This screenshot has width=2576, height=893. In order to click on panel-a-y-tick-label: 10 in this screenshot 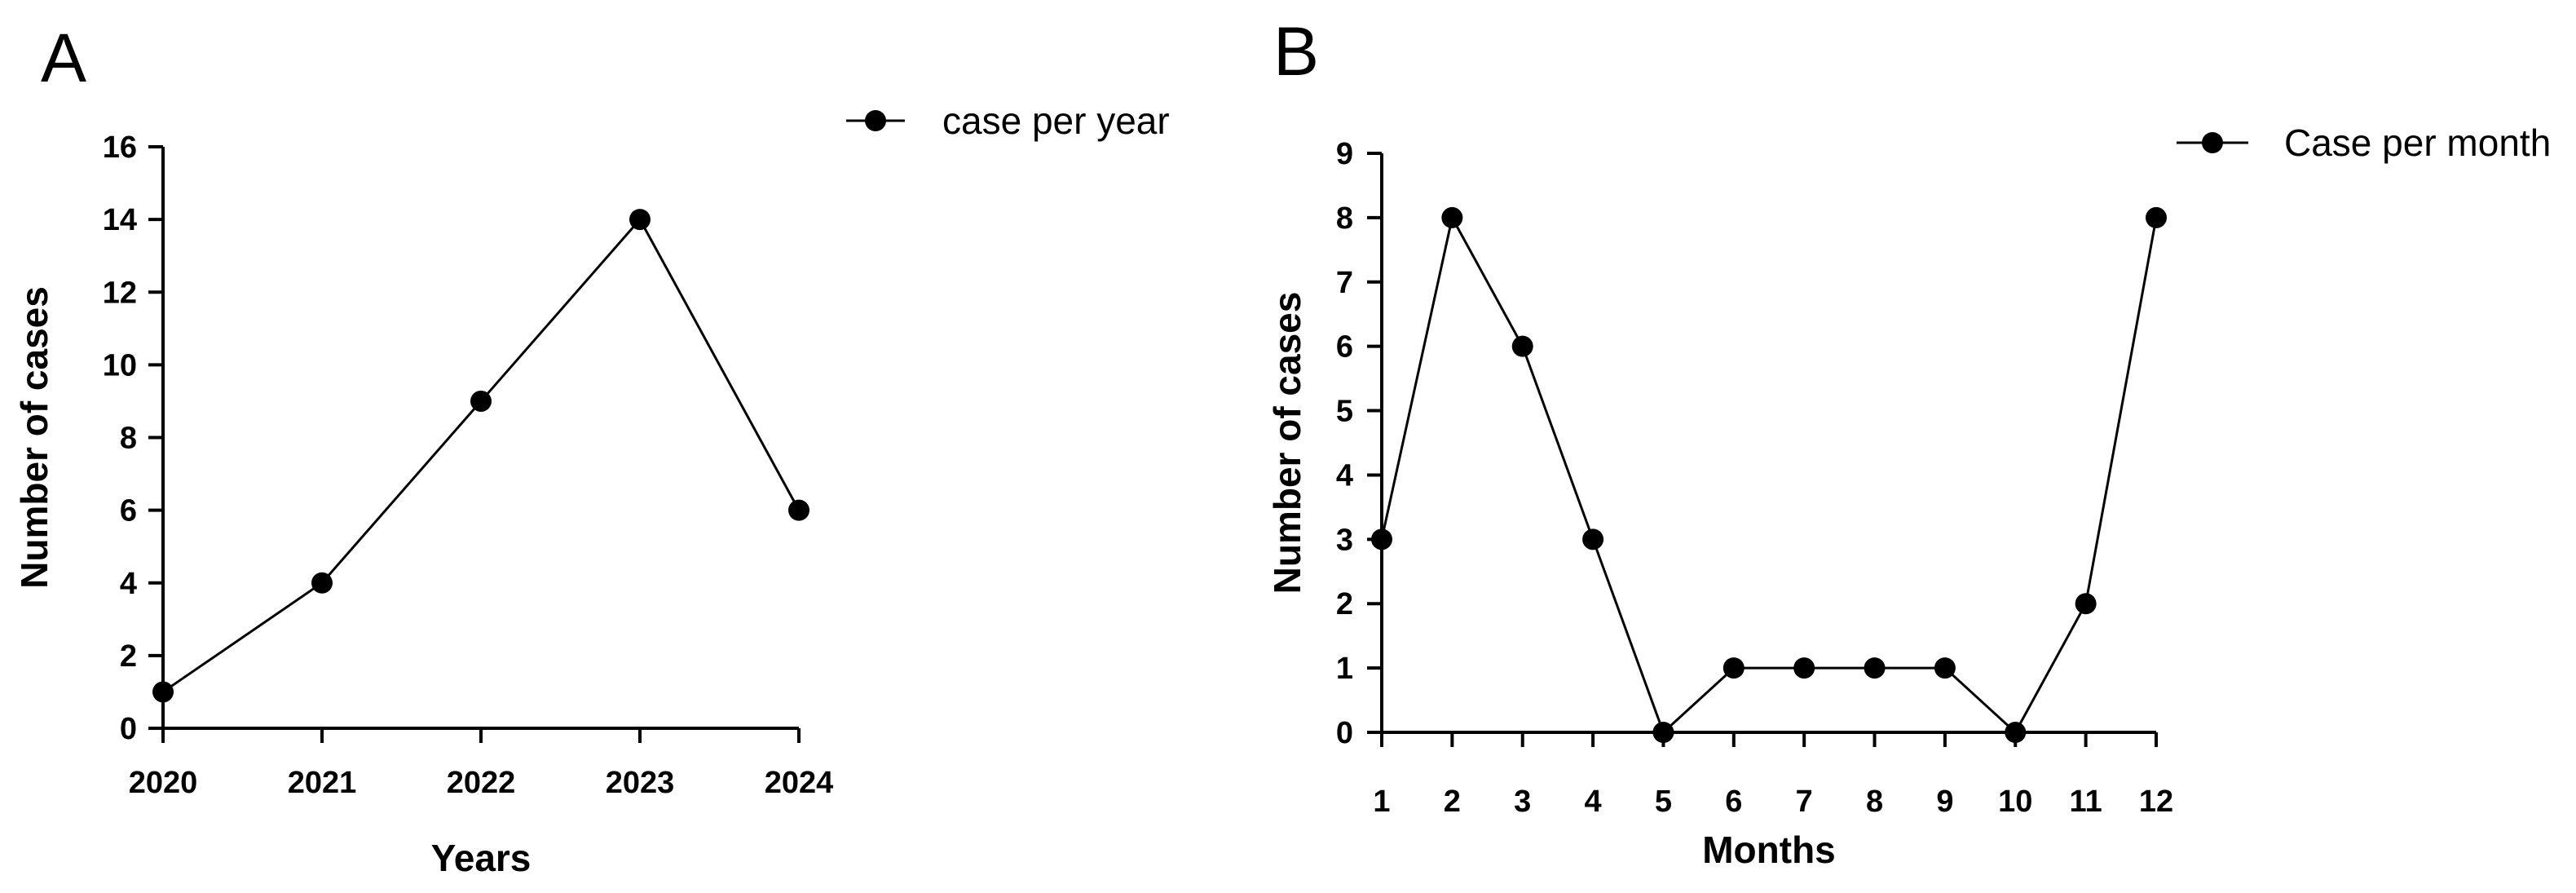, I will do `click(120, 365)`.